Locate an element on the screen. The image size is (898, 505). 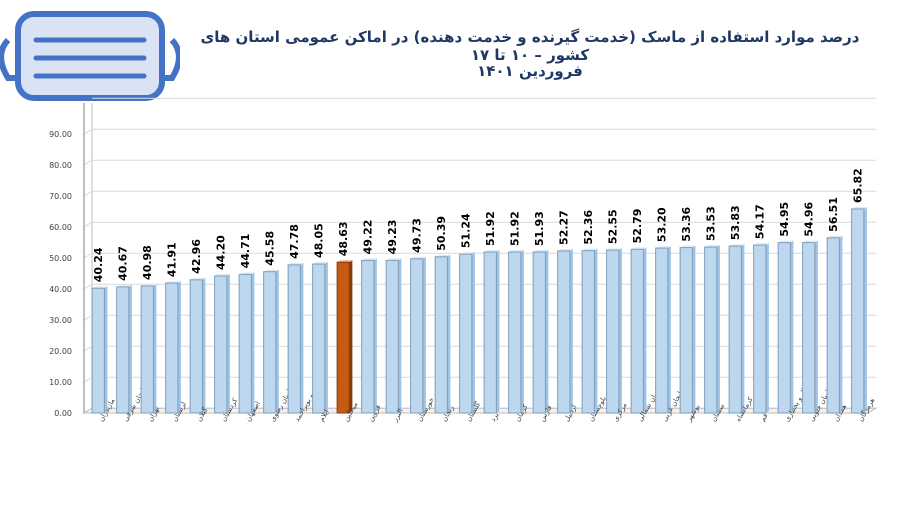
data-label: 52.55 is located at coordinates (613, 226).